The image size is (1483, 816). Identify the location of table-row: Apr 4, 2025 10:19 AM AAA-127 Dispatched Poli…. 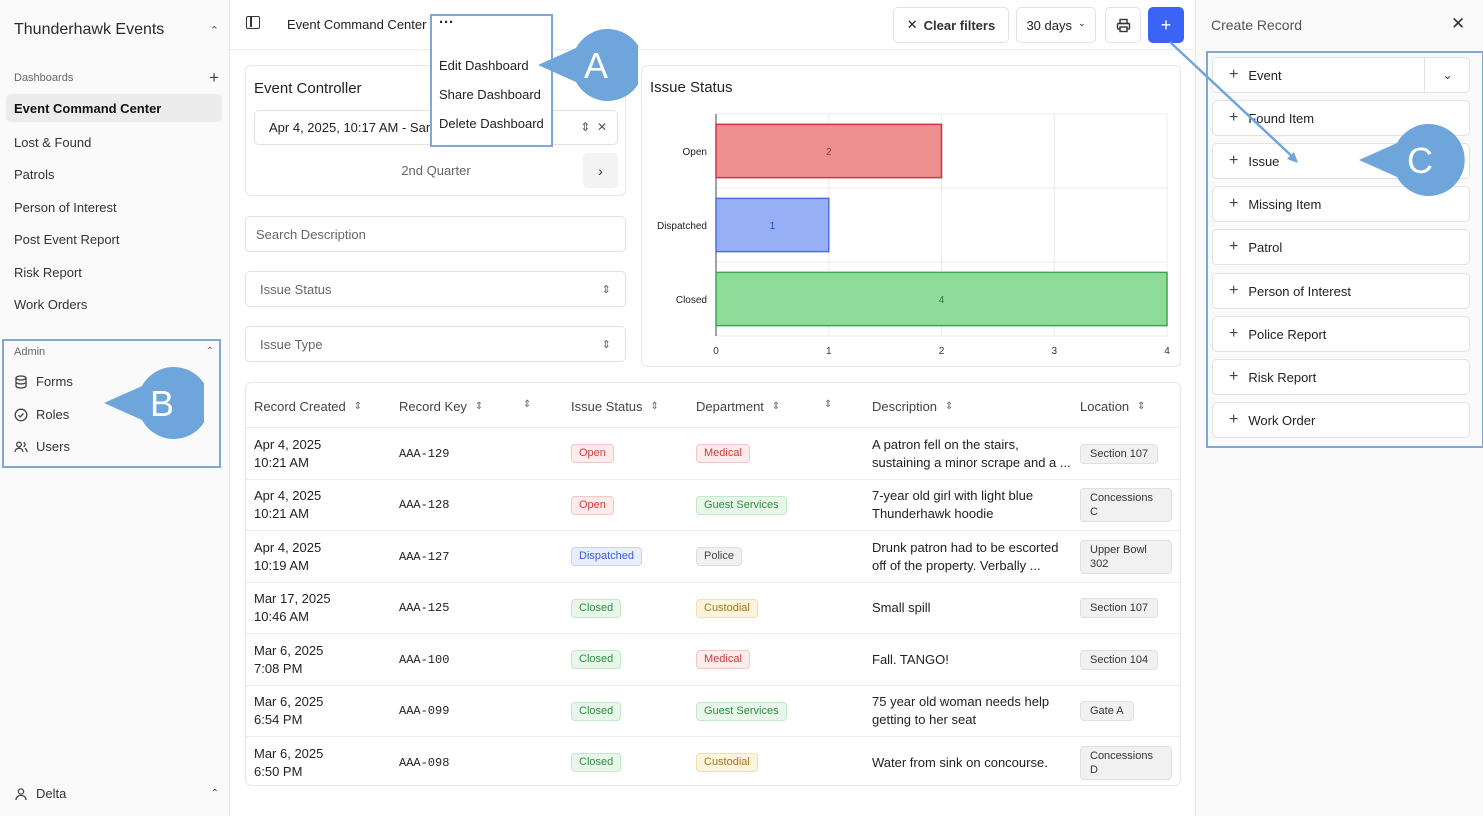
(713, 556).